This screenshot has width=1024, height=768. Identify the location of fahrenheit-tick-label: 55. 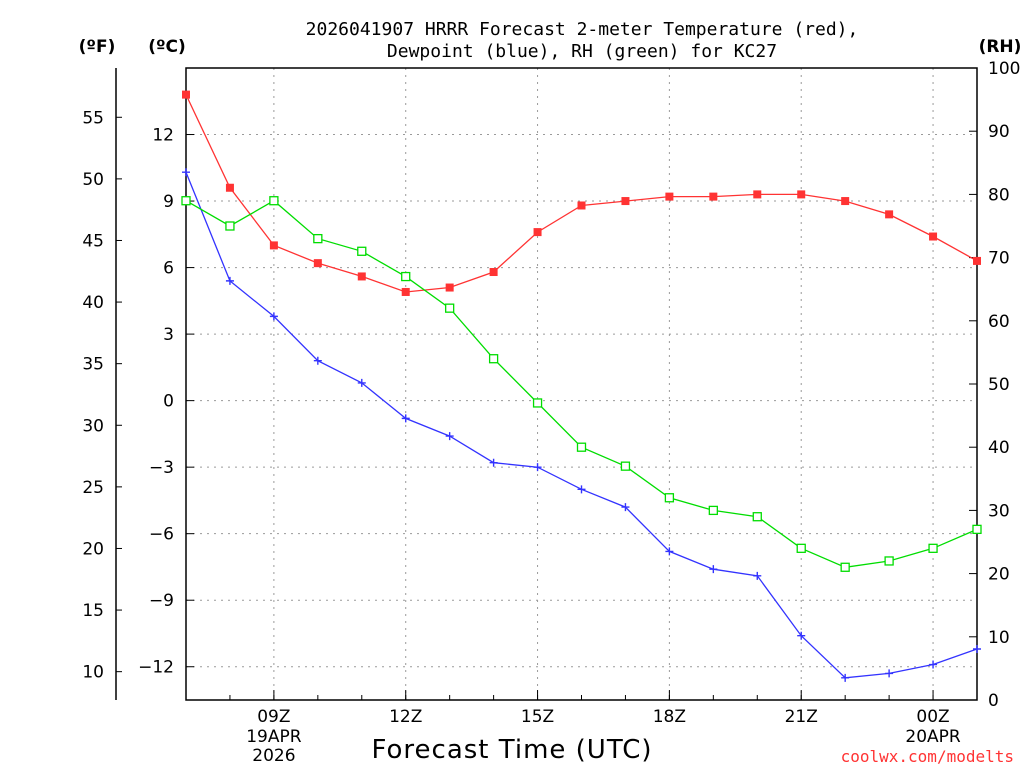
(93, 118).